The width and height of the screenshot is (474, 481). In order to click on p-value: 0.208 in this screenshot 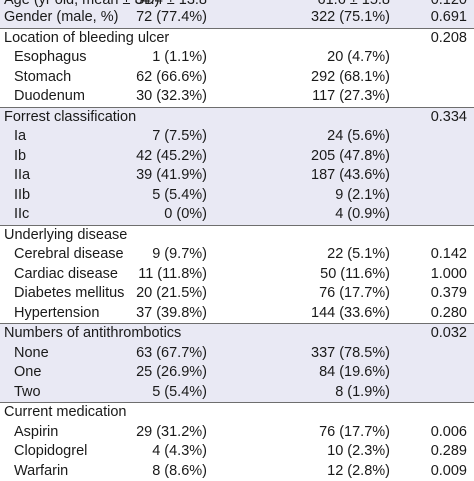, I will do `click(449, 39)`.